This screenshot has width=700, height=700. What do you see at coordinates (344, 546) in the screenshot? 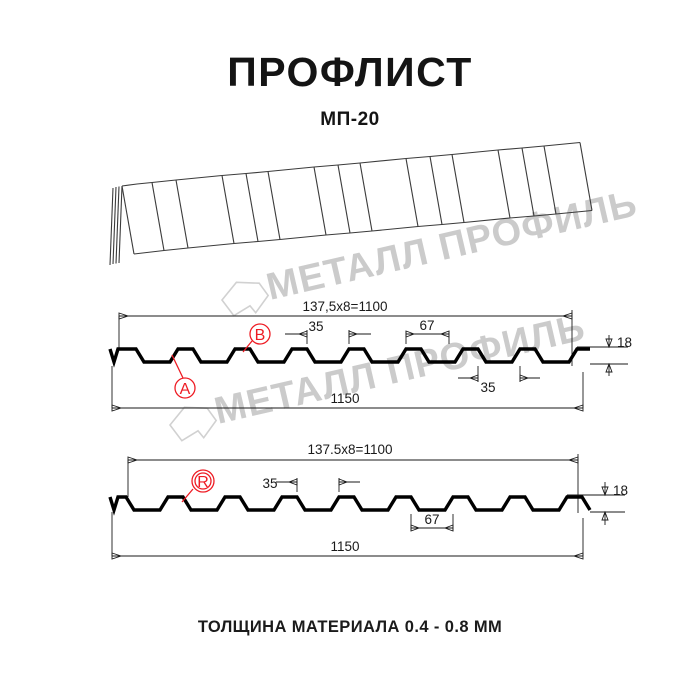
I see `dim-width-bottom-label: 1150` at bounding box center [344, 546].